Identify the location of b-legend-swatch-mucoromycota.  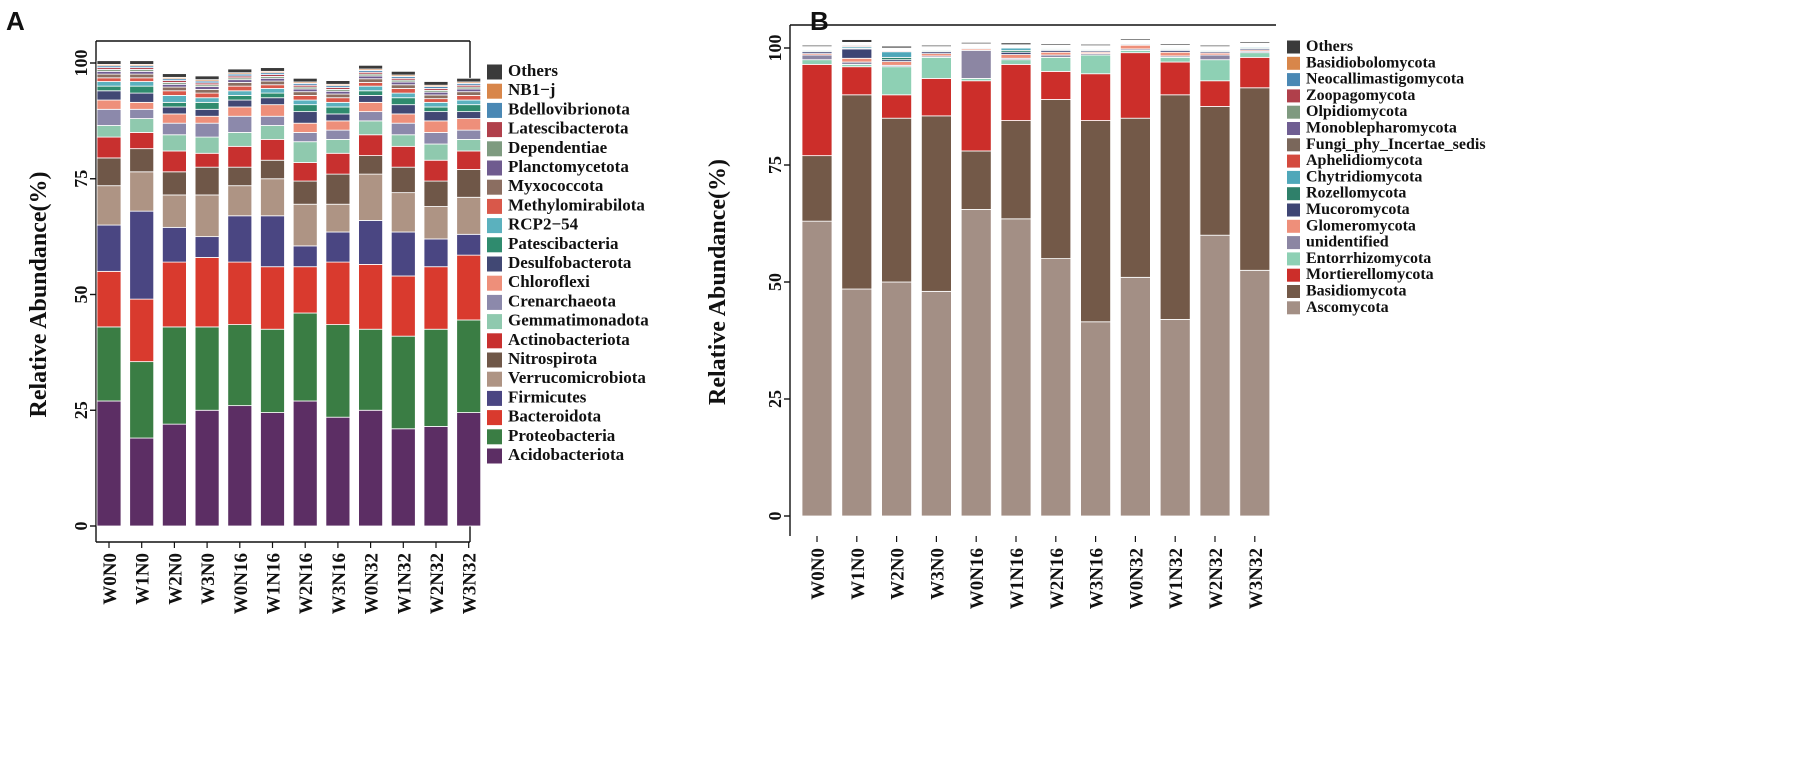
(1293, 210).